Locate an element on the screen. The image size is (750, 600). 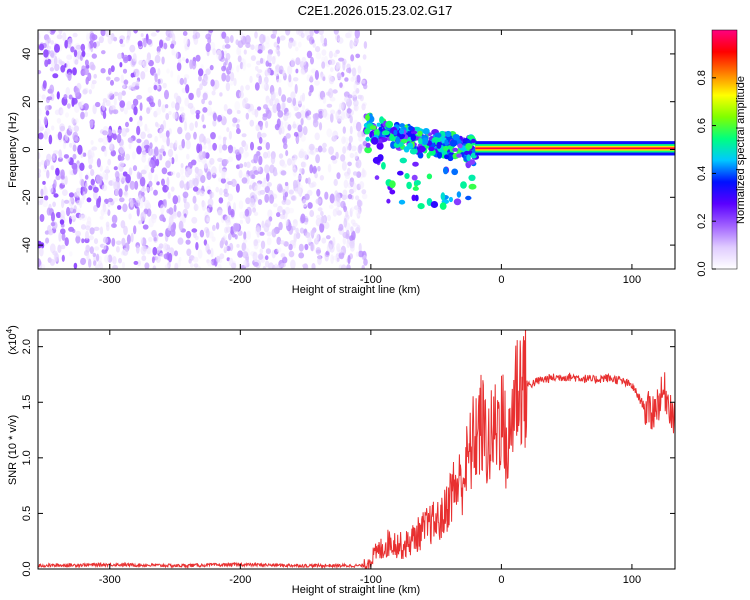
y-tick-label: 1.5 is located at coordinates (27, 402).